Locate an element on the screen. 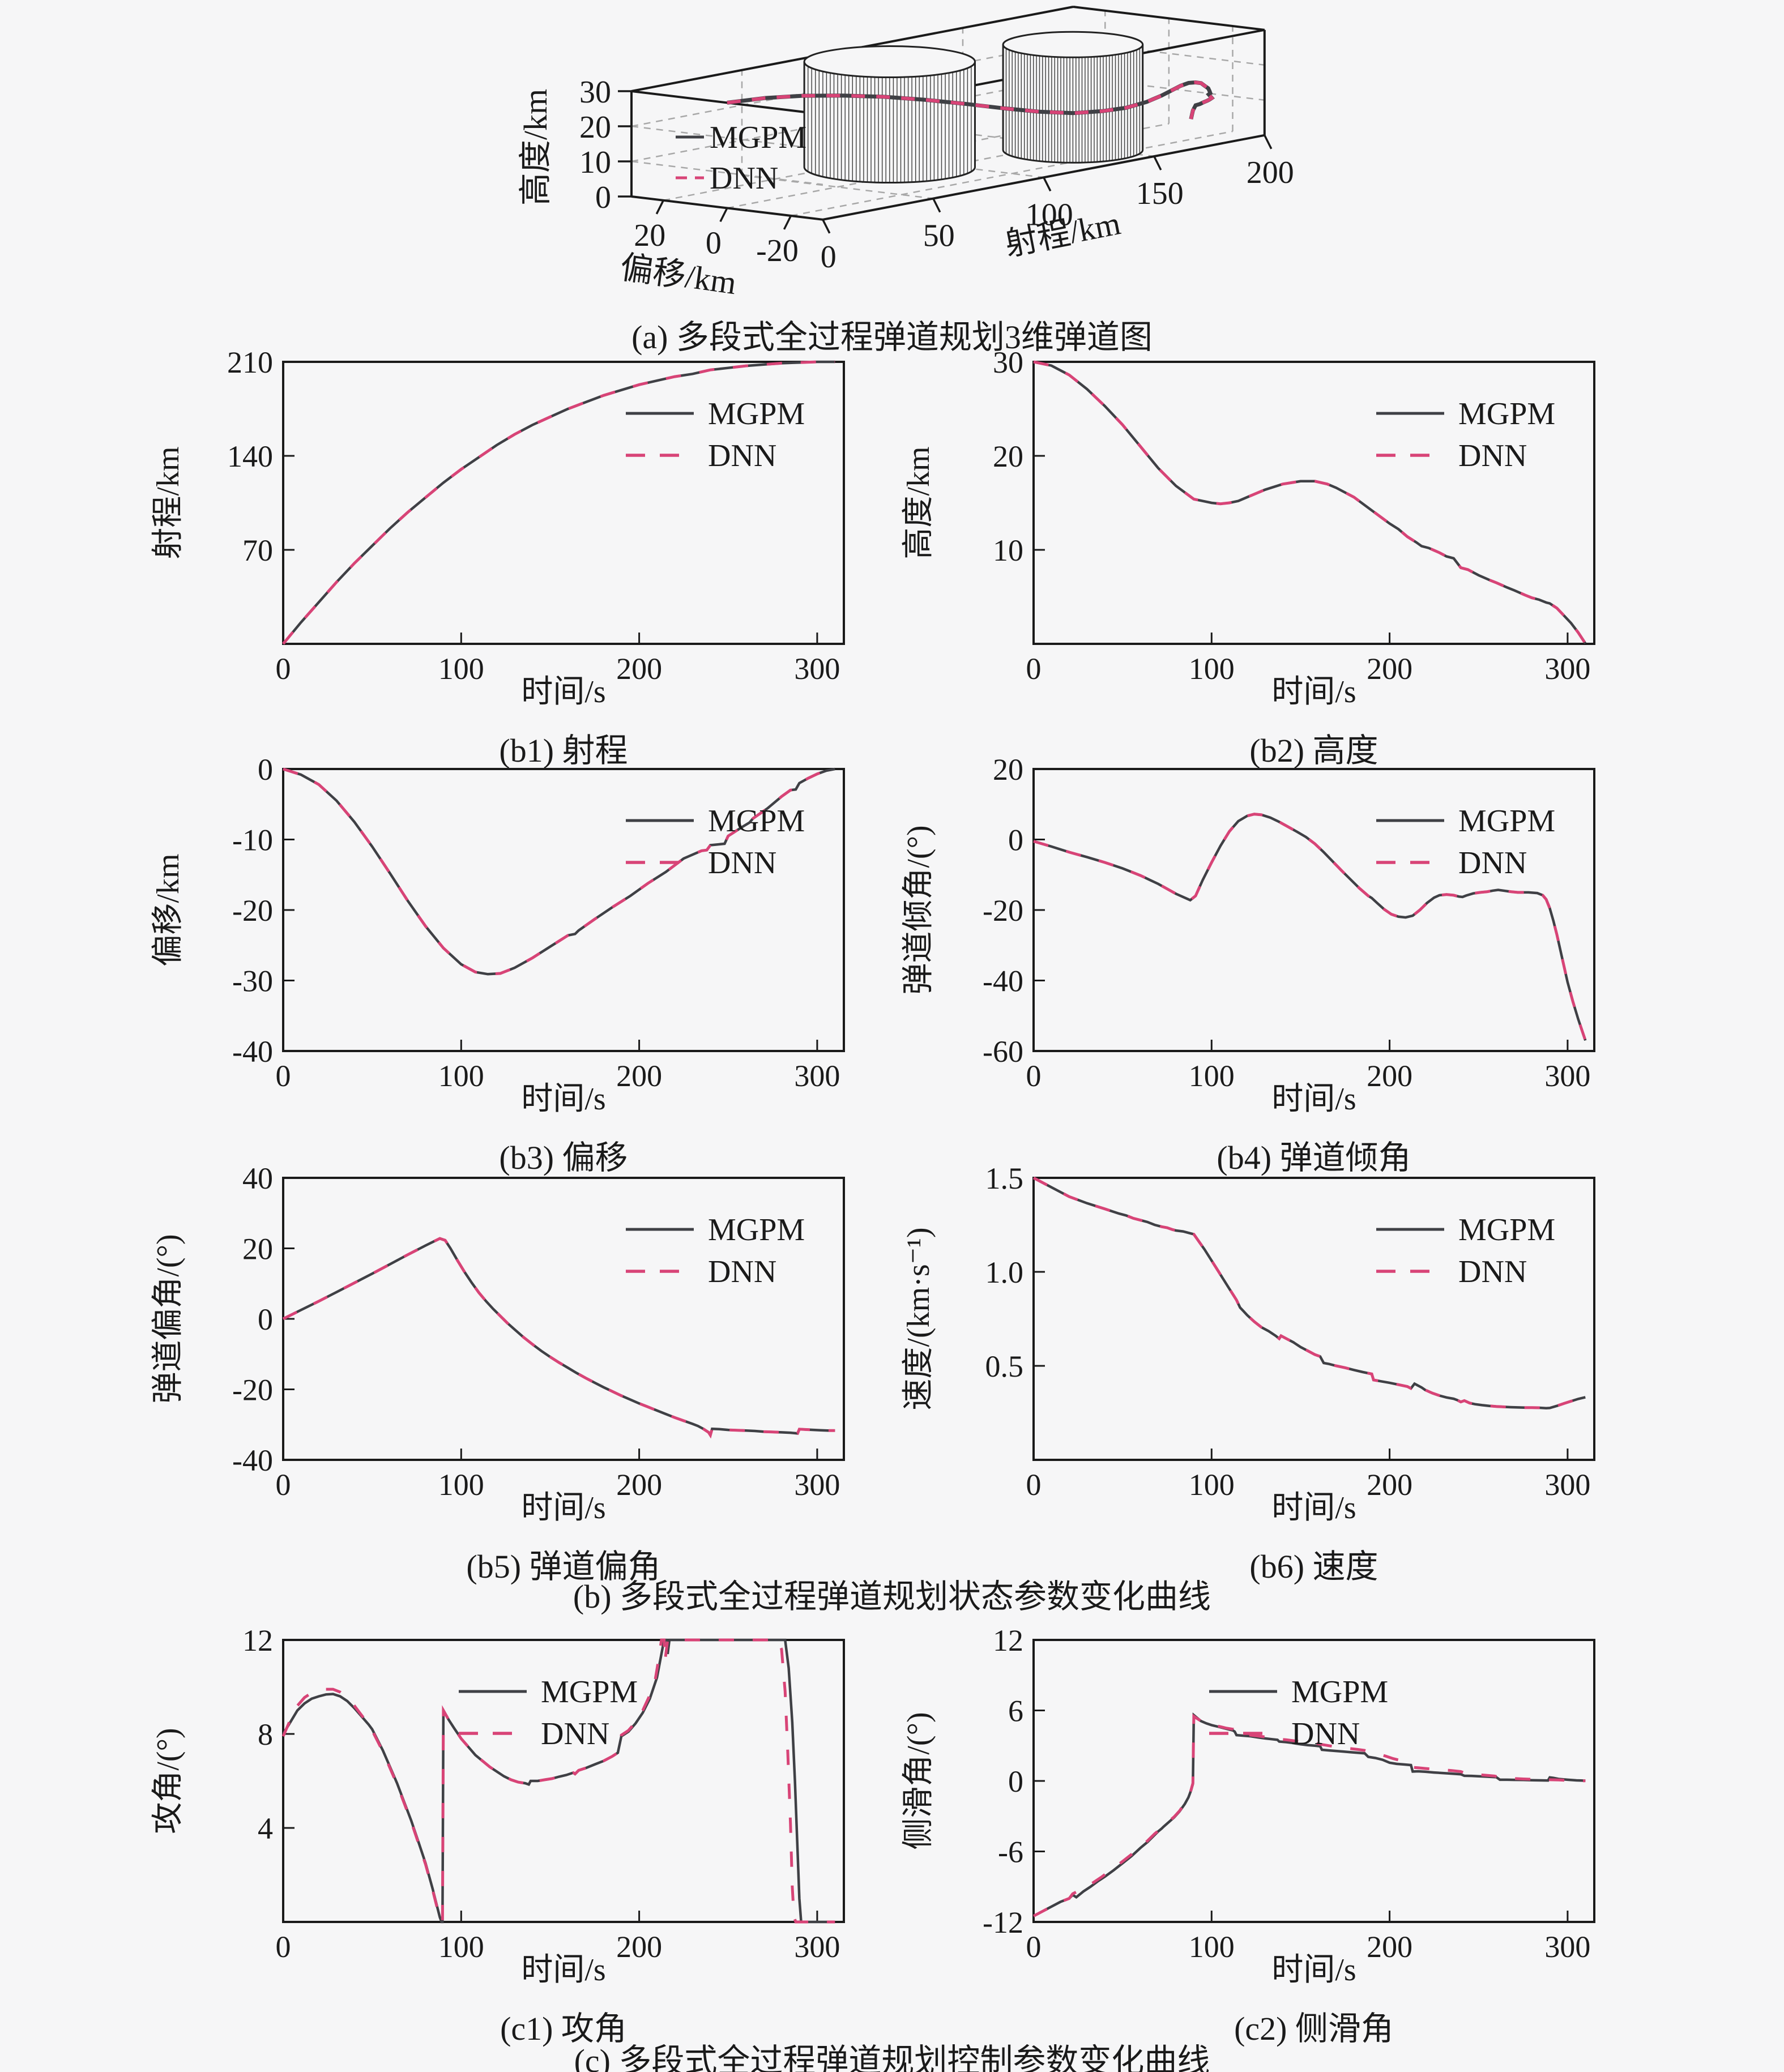 This screenshot has height=2072, width=1784. chart-c1-angle-of-attack: 0 100 200 300 4 8 12 时间/s 攻角/(°) MGPM DNN (c1) 攻角 is located at coordinates (489, 1829).